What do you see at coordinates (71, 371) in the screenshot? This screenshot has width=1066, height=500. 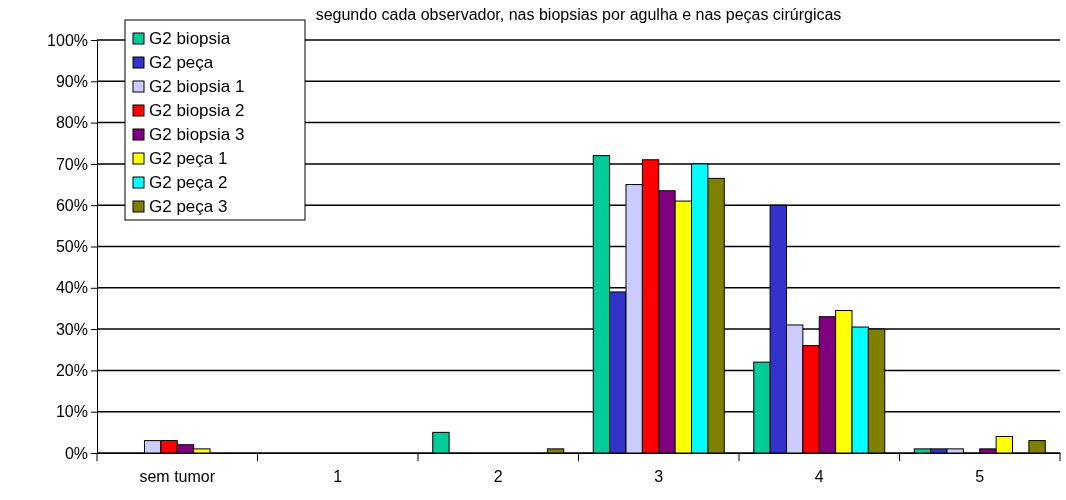 I see `y-tick-label: 20%` at bounding box center [71, 371].